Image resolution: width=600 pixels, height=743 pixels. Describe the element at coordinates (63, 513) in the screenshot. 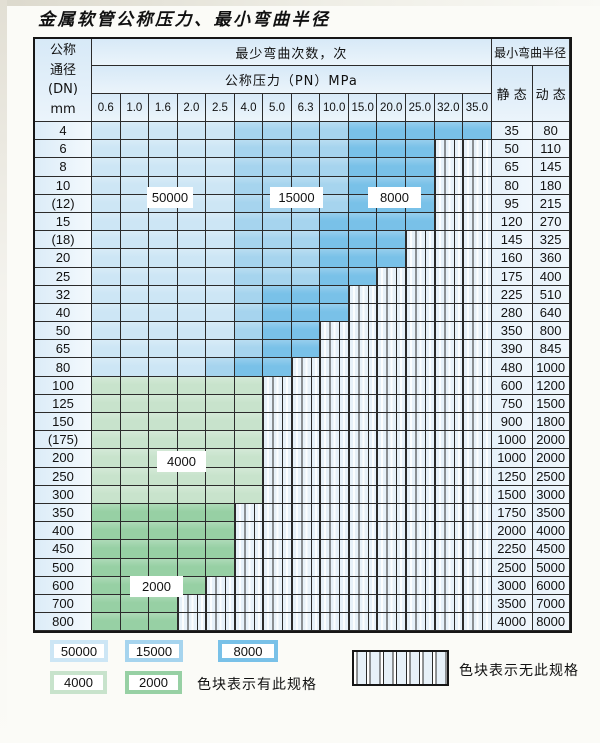

I see `dn-cell: 350` at that location.